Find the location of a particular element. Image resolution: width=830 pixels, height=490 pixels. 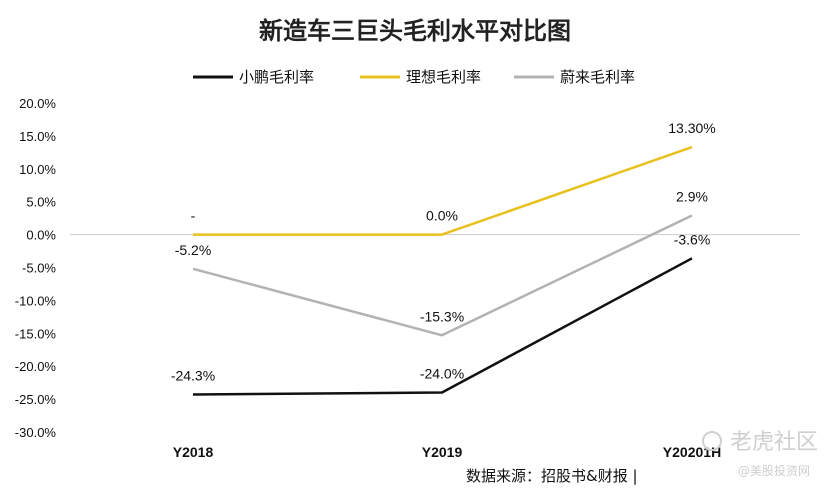

x-tick-label: Y20201H is located at coordinates (692, 452).